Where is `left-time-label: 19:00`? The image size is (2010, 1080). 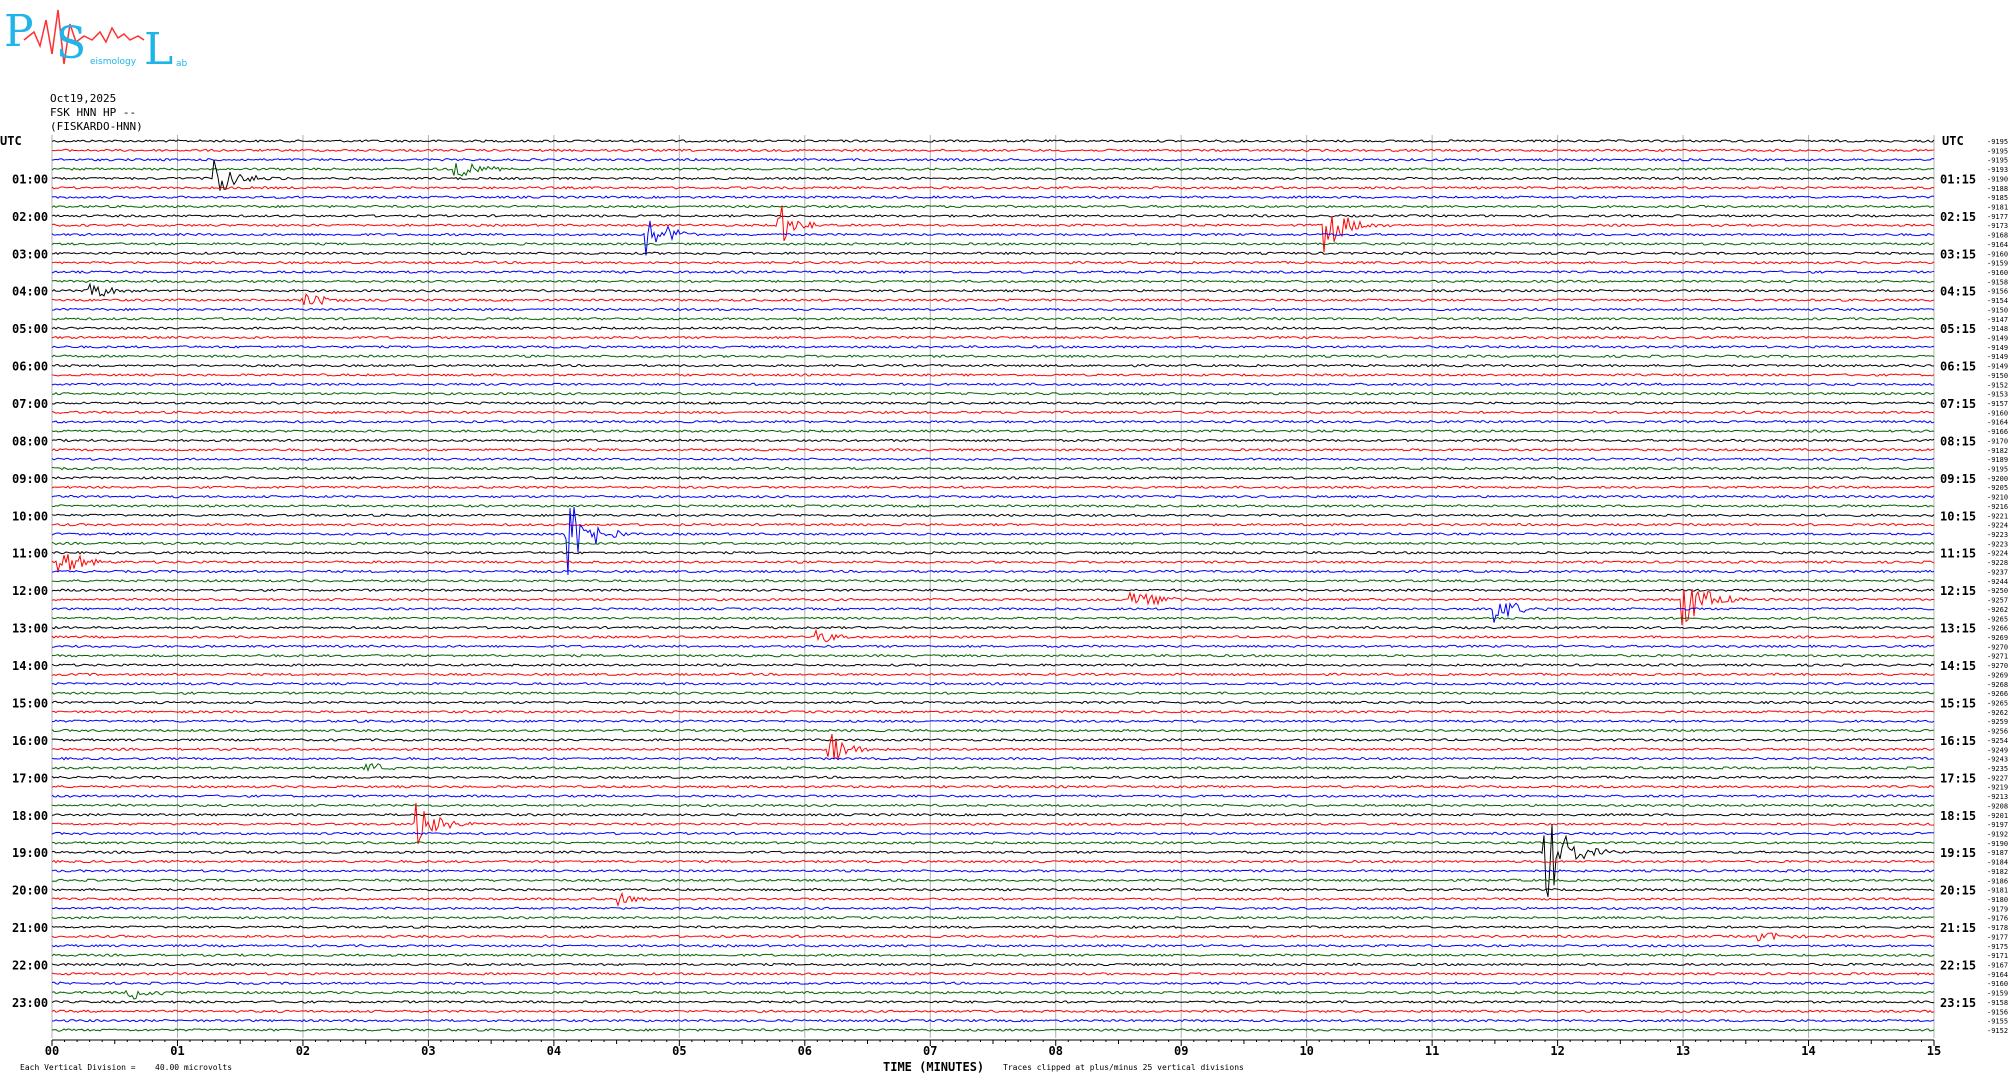 left-time-label: 19:00 is located at coordinates (30, 853).